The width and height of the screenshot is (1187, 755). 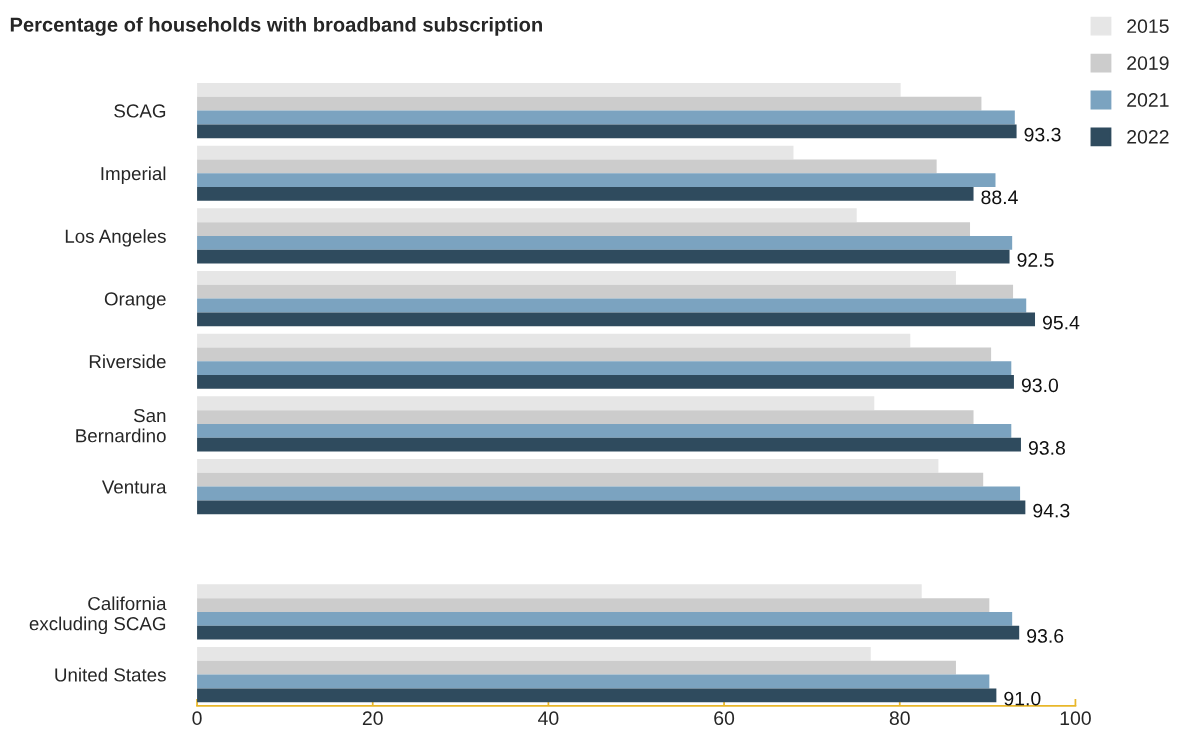 What do you see at coordinates (999, 197) in the screenshot?
I see `data-label: 88.4` at bounding box center [999, 197].